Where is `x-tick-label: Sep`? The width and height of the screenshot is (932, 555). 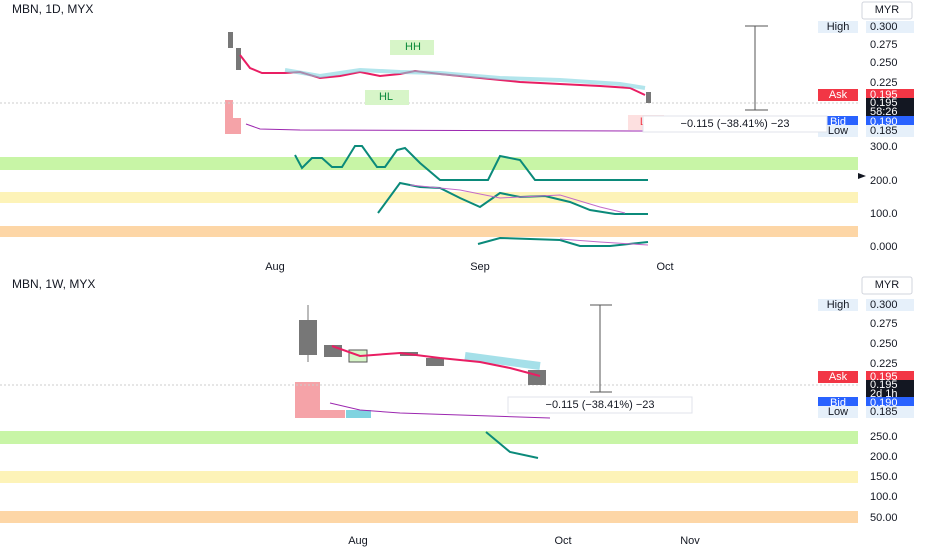 x-tick-label: Sep is located at coordinates (480, 267).